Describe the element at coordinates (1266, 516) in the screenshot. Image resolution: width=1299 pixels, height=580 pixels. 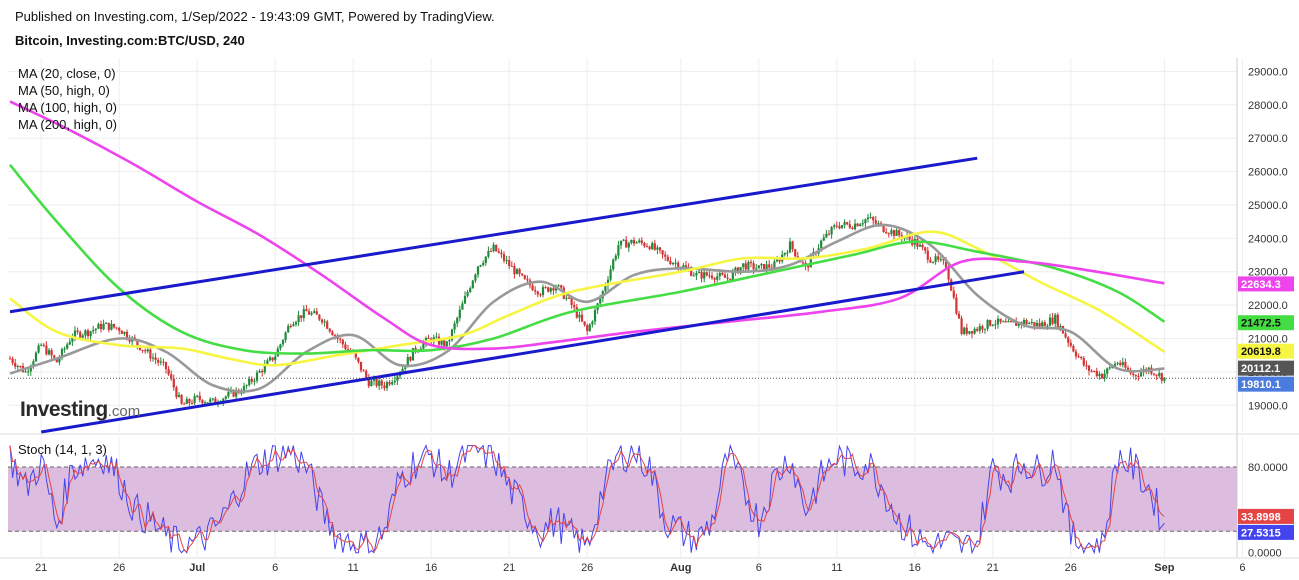
I see `stoch-tag-bg` at that location.